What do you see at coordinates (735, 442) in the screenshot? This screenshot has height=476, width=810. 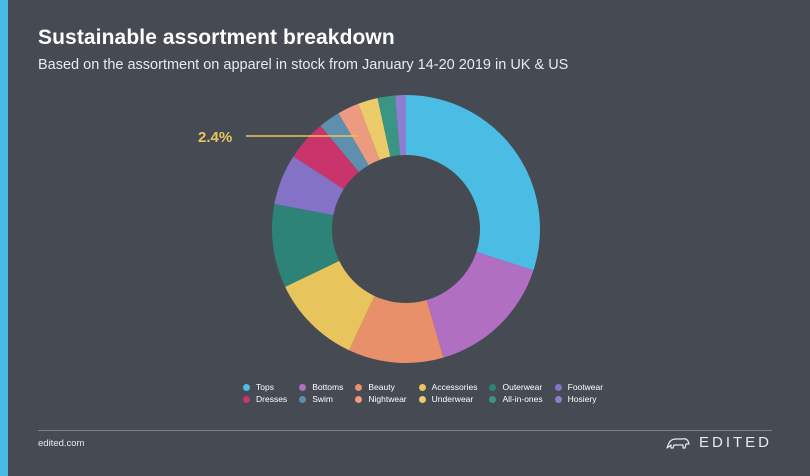 I see `brand-name: EDITED` at bounding box center [735, 442].